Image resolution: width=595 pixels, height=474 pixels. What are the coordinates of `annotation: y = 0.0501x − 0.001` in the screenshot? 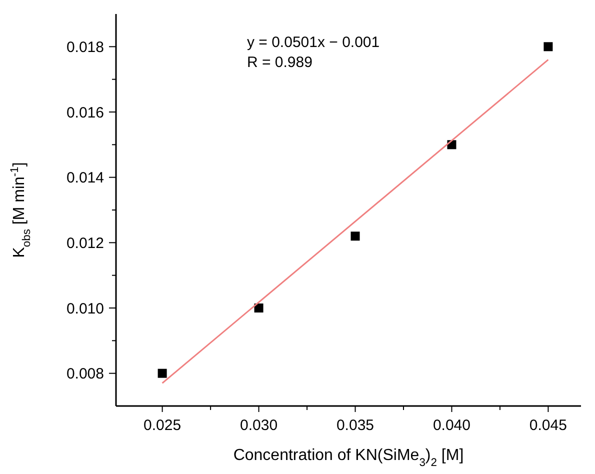 It's located at (313, 42).